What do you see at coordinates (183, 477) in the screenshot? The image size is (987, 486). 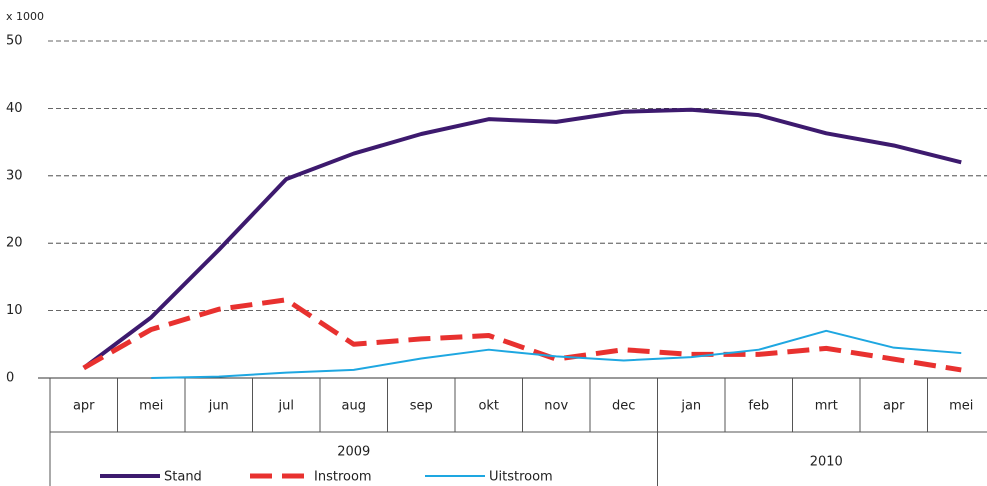 I see `legend-label: Stand` at bounding box center [183, 477].